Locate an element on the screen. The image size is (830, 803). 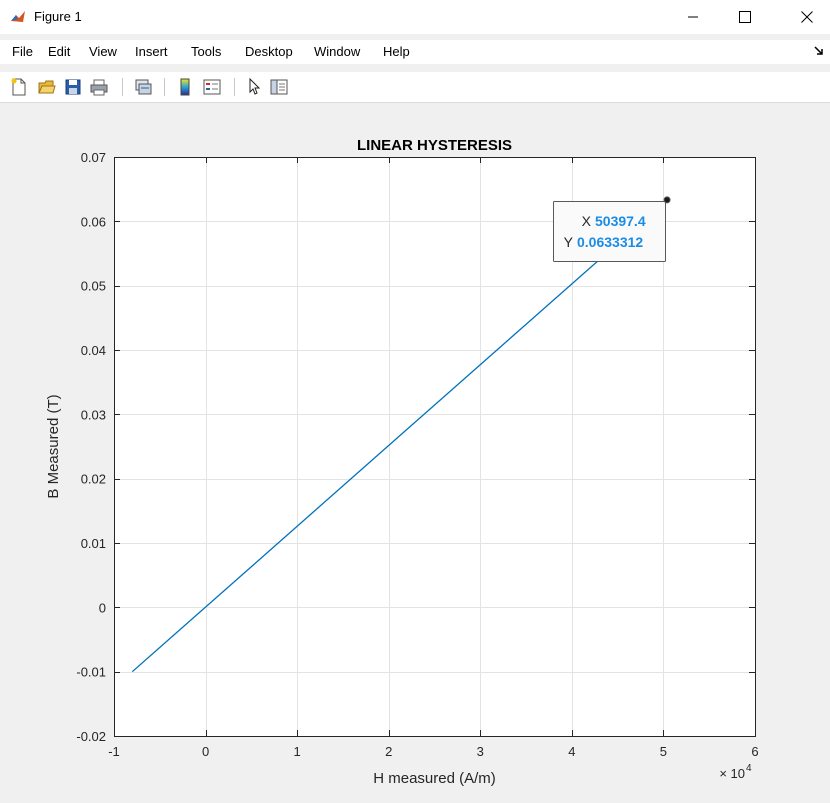
pointer-icon is located at coordinates (255, 87).